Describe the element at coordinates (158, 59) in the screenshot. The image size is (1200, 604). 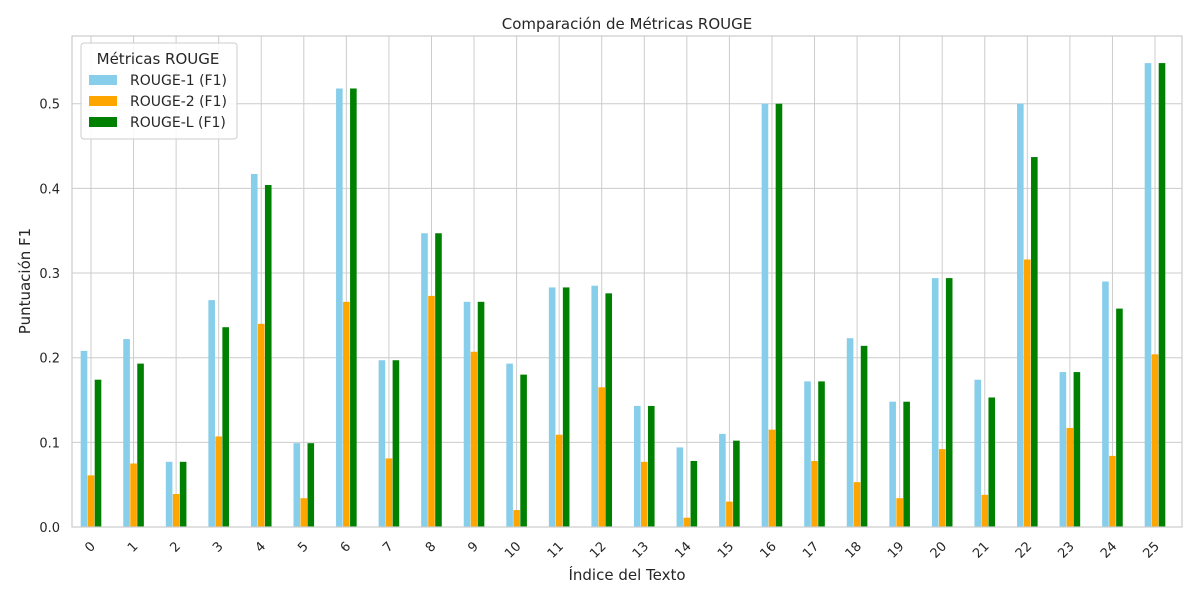
I see `legend-title: Métricas ROUGE` at that location.